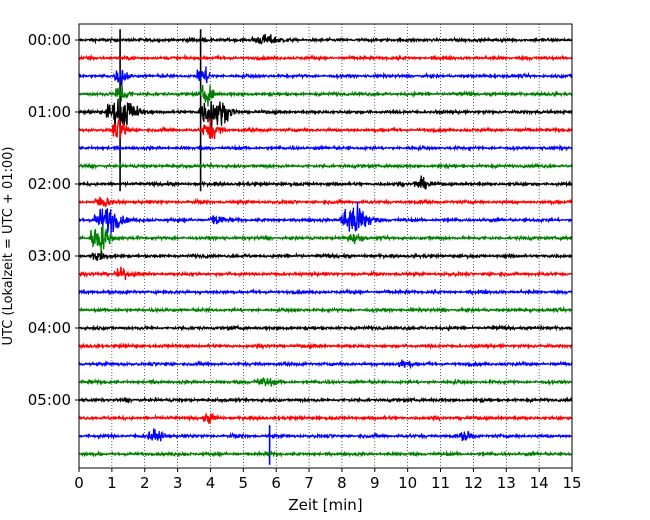 The image size is (650, 520). What do you see at coordinates (145, 483) in the screenshot?
I see `x-tick-label: 2` at bounding box center [145, 483].